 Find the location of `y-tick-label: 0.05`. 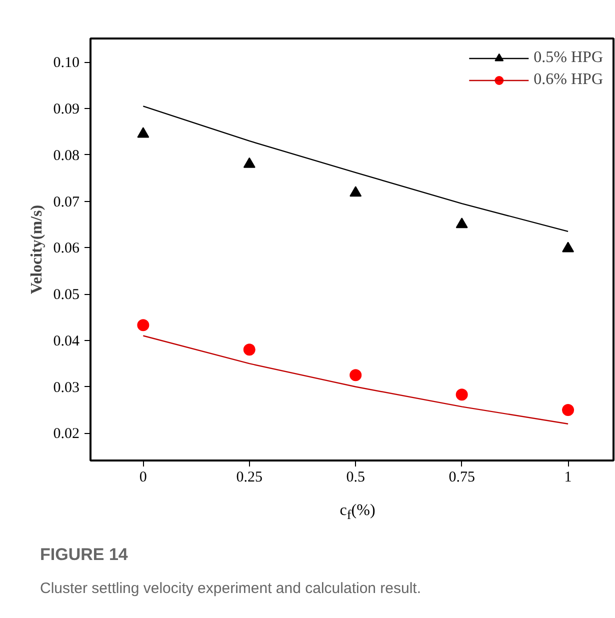

y-tick-label: 0.05 is located at coordinates (66, 295).